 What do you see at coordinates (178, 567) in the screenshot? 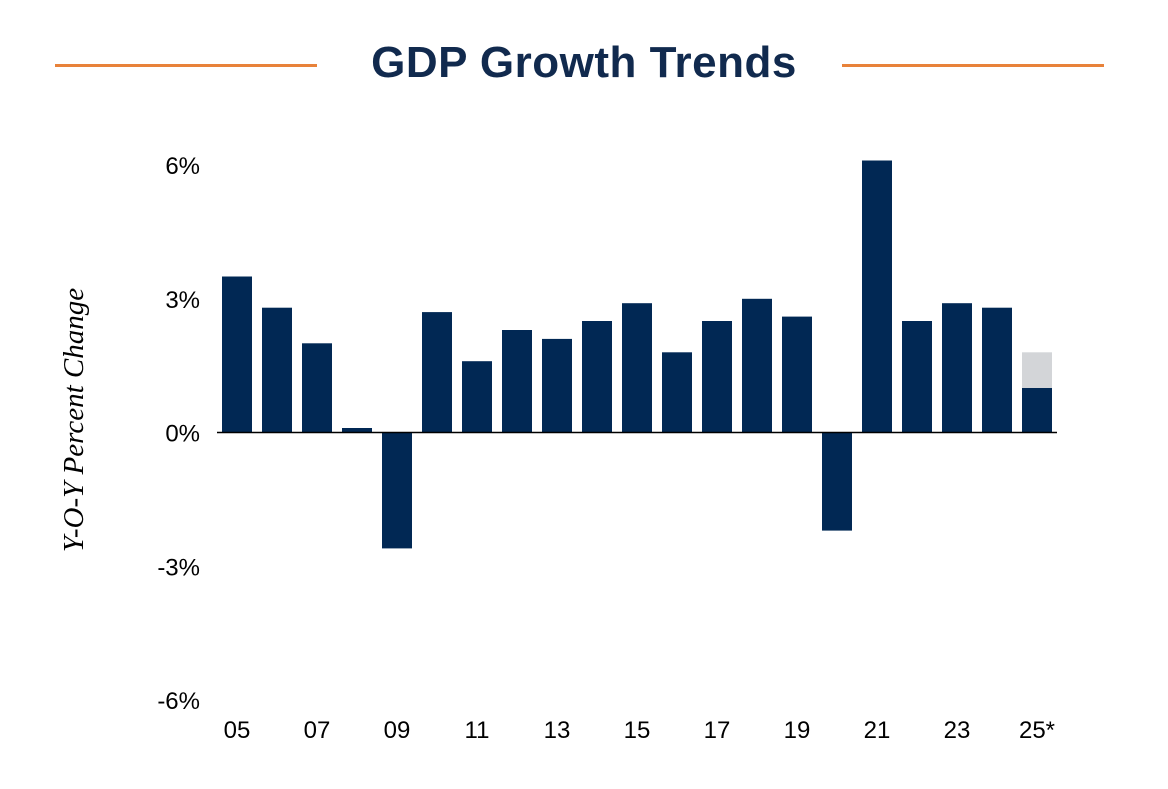
I see `y-tick-label: -3%` at bounding box center [178, 567].